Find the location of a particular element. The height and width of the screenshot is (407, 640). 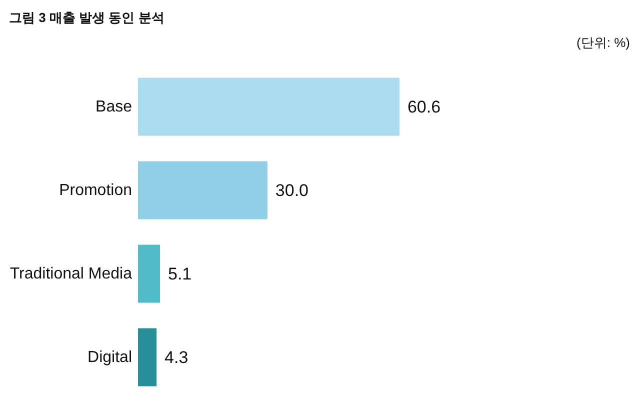

y-tick-label: Base is located at coordinates (114, 107).